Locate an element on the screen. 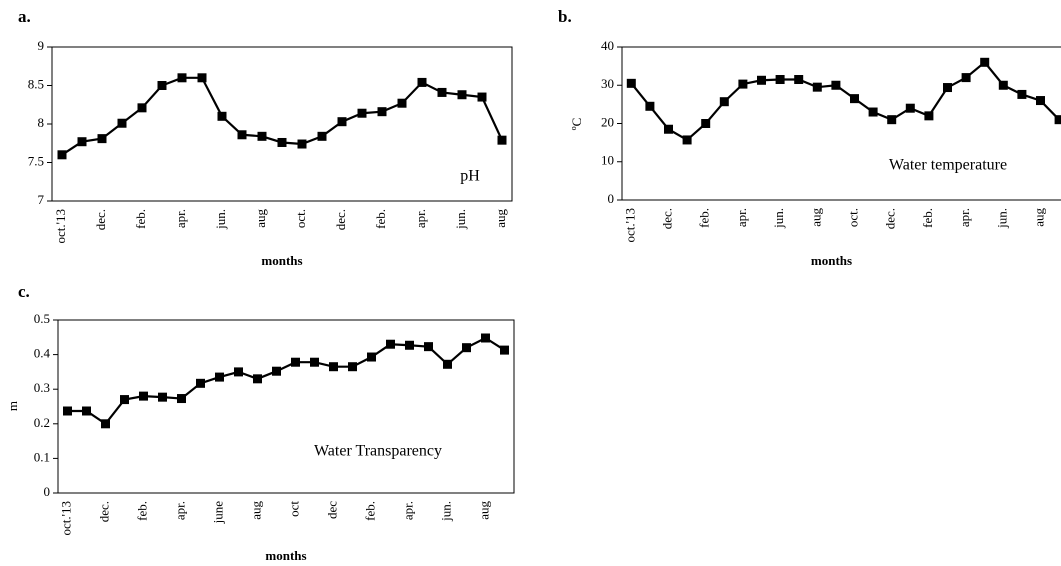 Image resolution: width=1061 pixels, height=566 pixels. y-tick-label: 0.3 is located at coordinates (42, 387).